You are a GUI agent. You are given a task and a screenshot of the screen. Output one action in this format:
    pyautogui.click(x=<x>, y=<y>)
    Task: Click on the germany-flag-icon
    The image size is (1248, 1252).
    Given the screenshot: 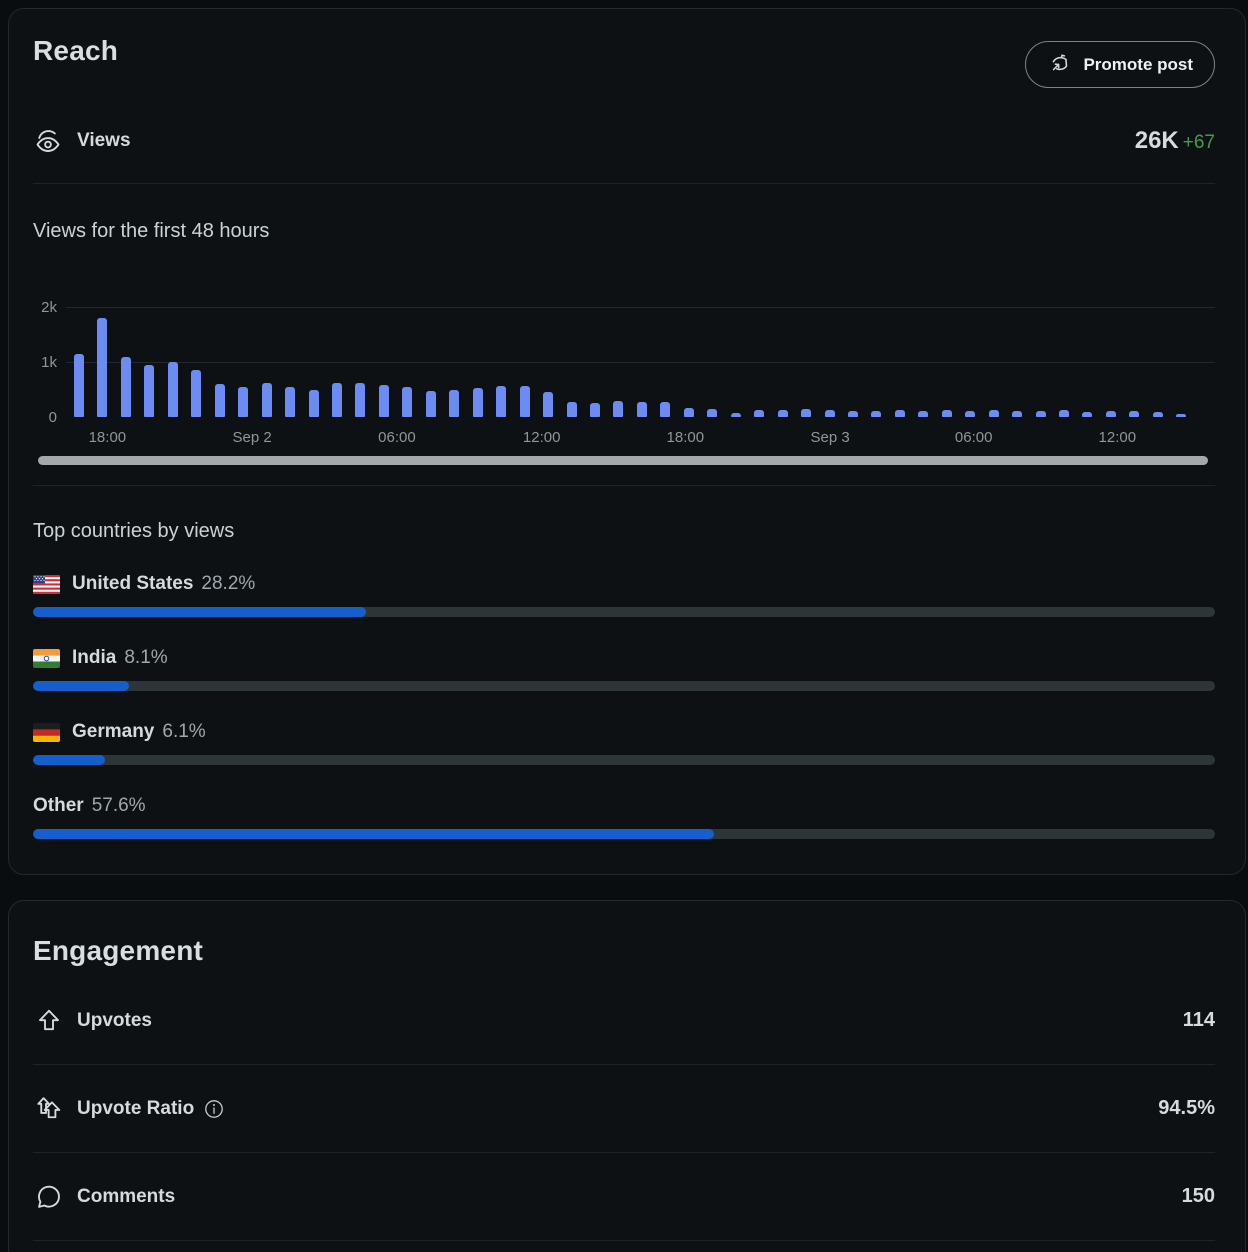 What is the action you would take?
    pyautogui.click(x=46, y=732)
    